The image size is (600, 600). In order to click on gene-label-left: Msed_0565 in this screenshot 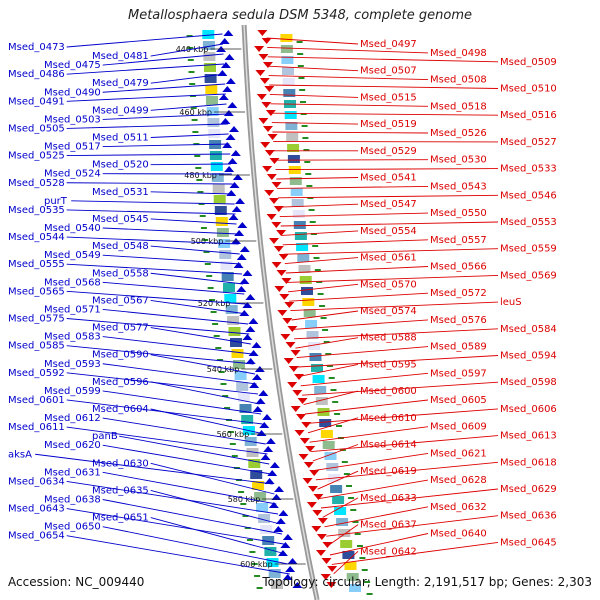, I will do `click(36, 291)`.